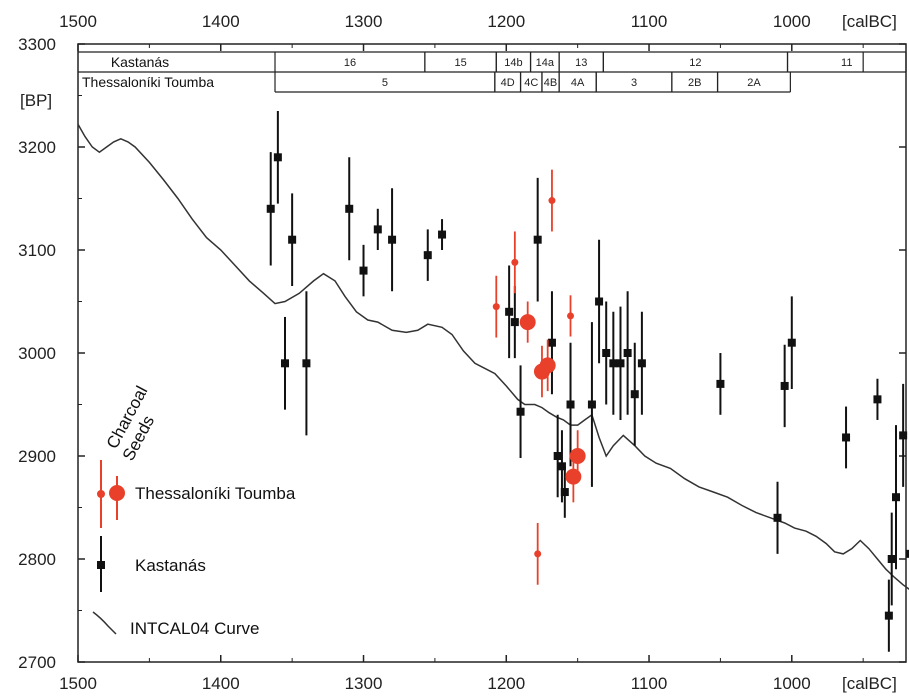  What do you see at coordinates (170, 565) in the screenshot?
I see `legend-kastanas-label: Kastanás` at bounding box center [170, 565].